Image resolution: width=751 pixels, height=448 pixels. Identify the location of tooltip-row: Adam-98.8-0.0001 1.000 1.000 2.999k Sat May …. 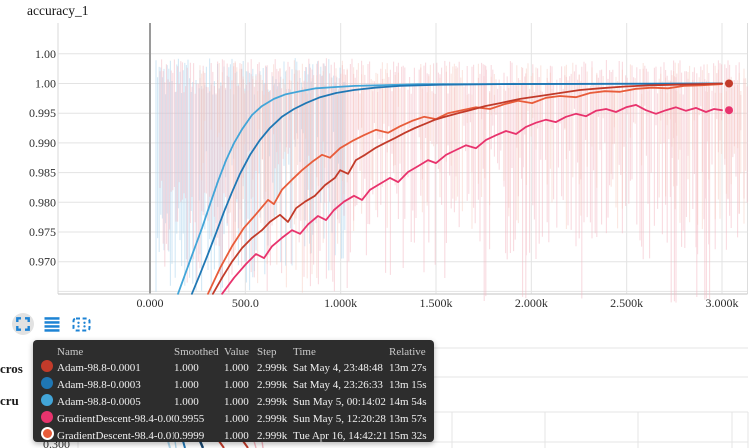
(237, 368).